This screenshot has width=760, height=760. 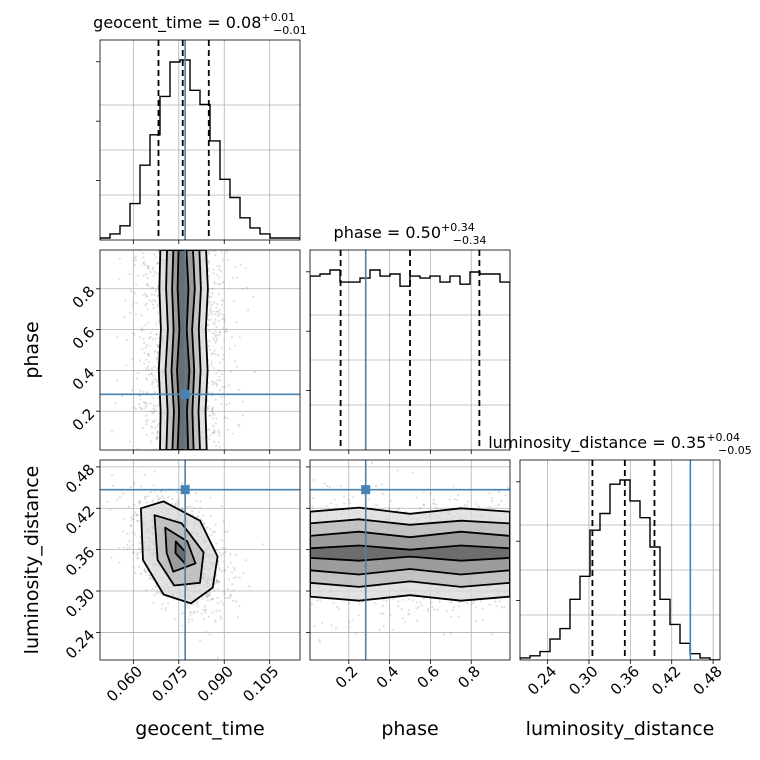 What do you see at coordinates (159, 23) in the screenshot?
I see `title-prefix: geocent_time =` at bounding box center [159, 23].